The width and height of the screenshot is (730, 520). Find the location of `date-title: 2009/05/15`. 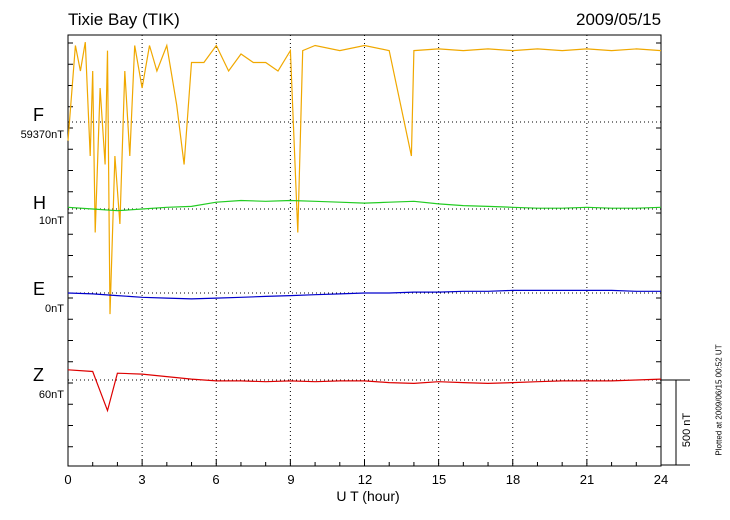

date-title: 2009/05/15 is located at coordinates (619, 19).